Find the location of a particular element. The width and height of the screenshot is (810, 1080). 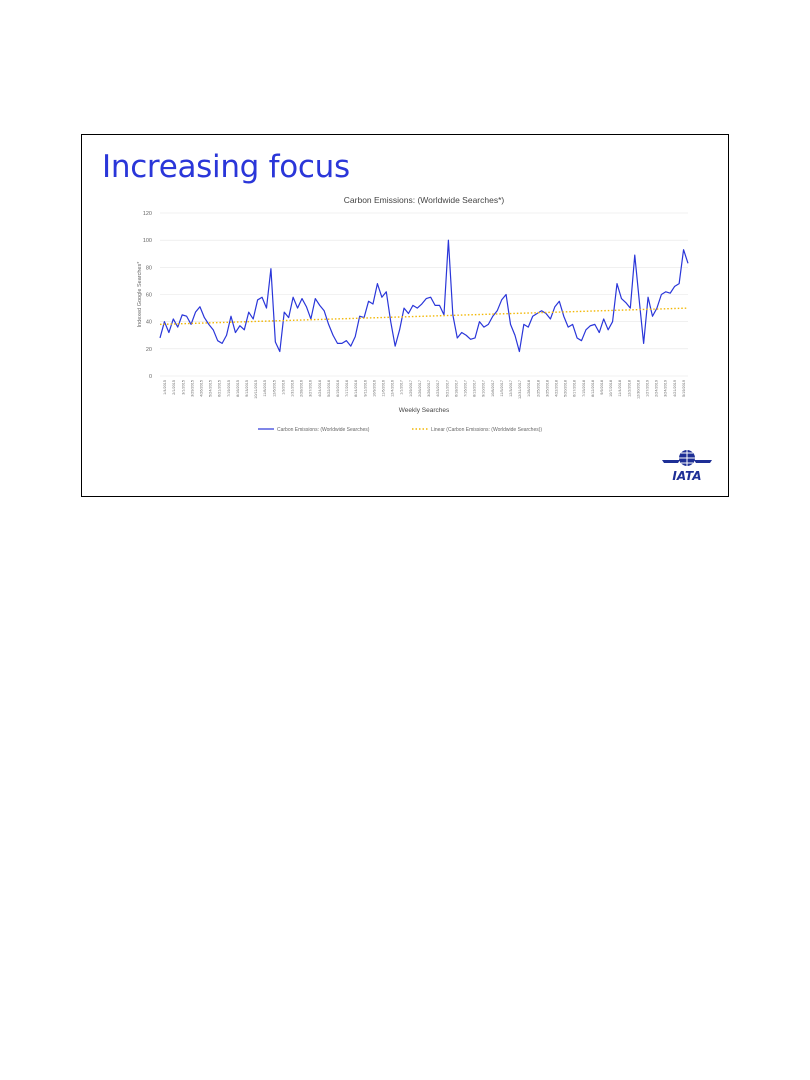

x-tick-label: 10/7/2018 is located at coordinates (611, 388).